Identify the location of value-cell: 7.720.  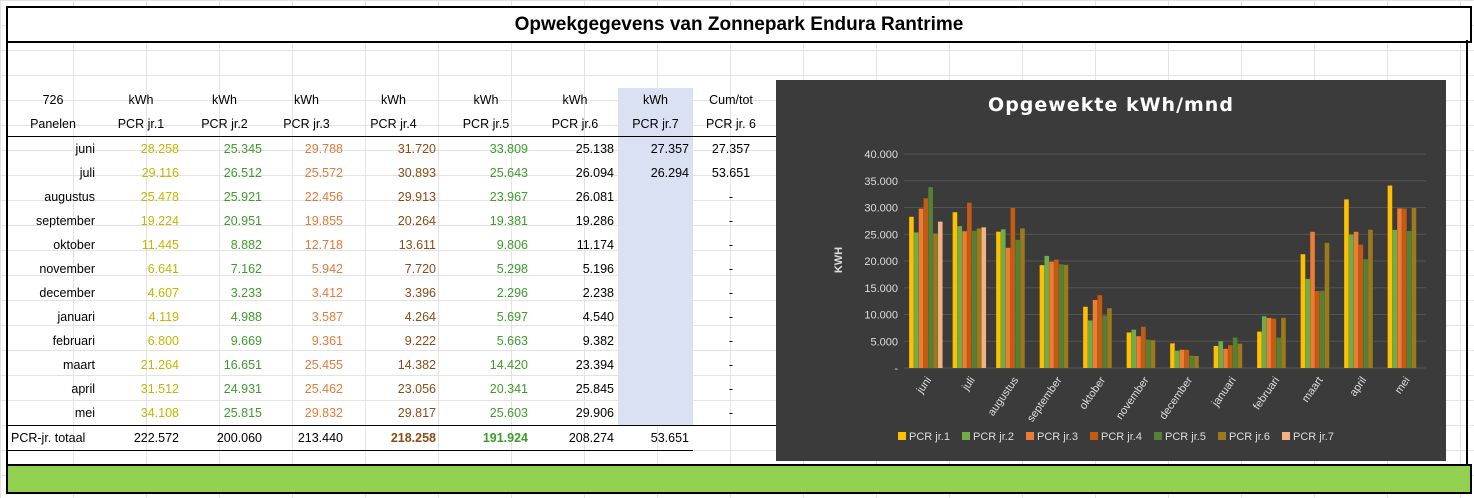
(420, 269).